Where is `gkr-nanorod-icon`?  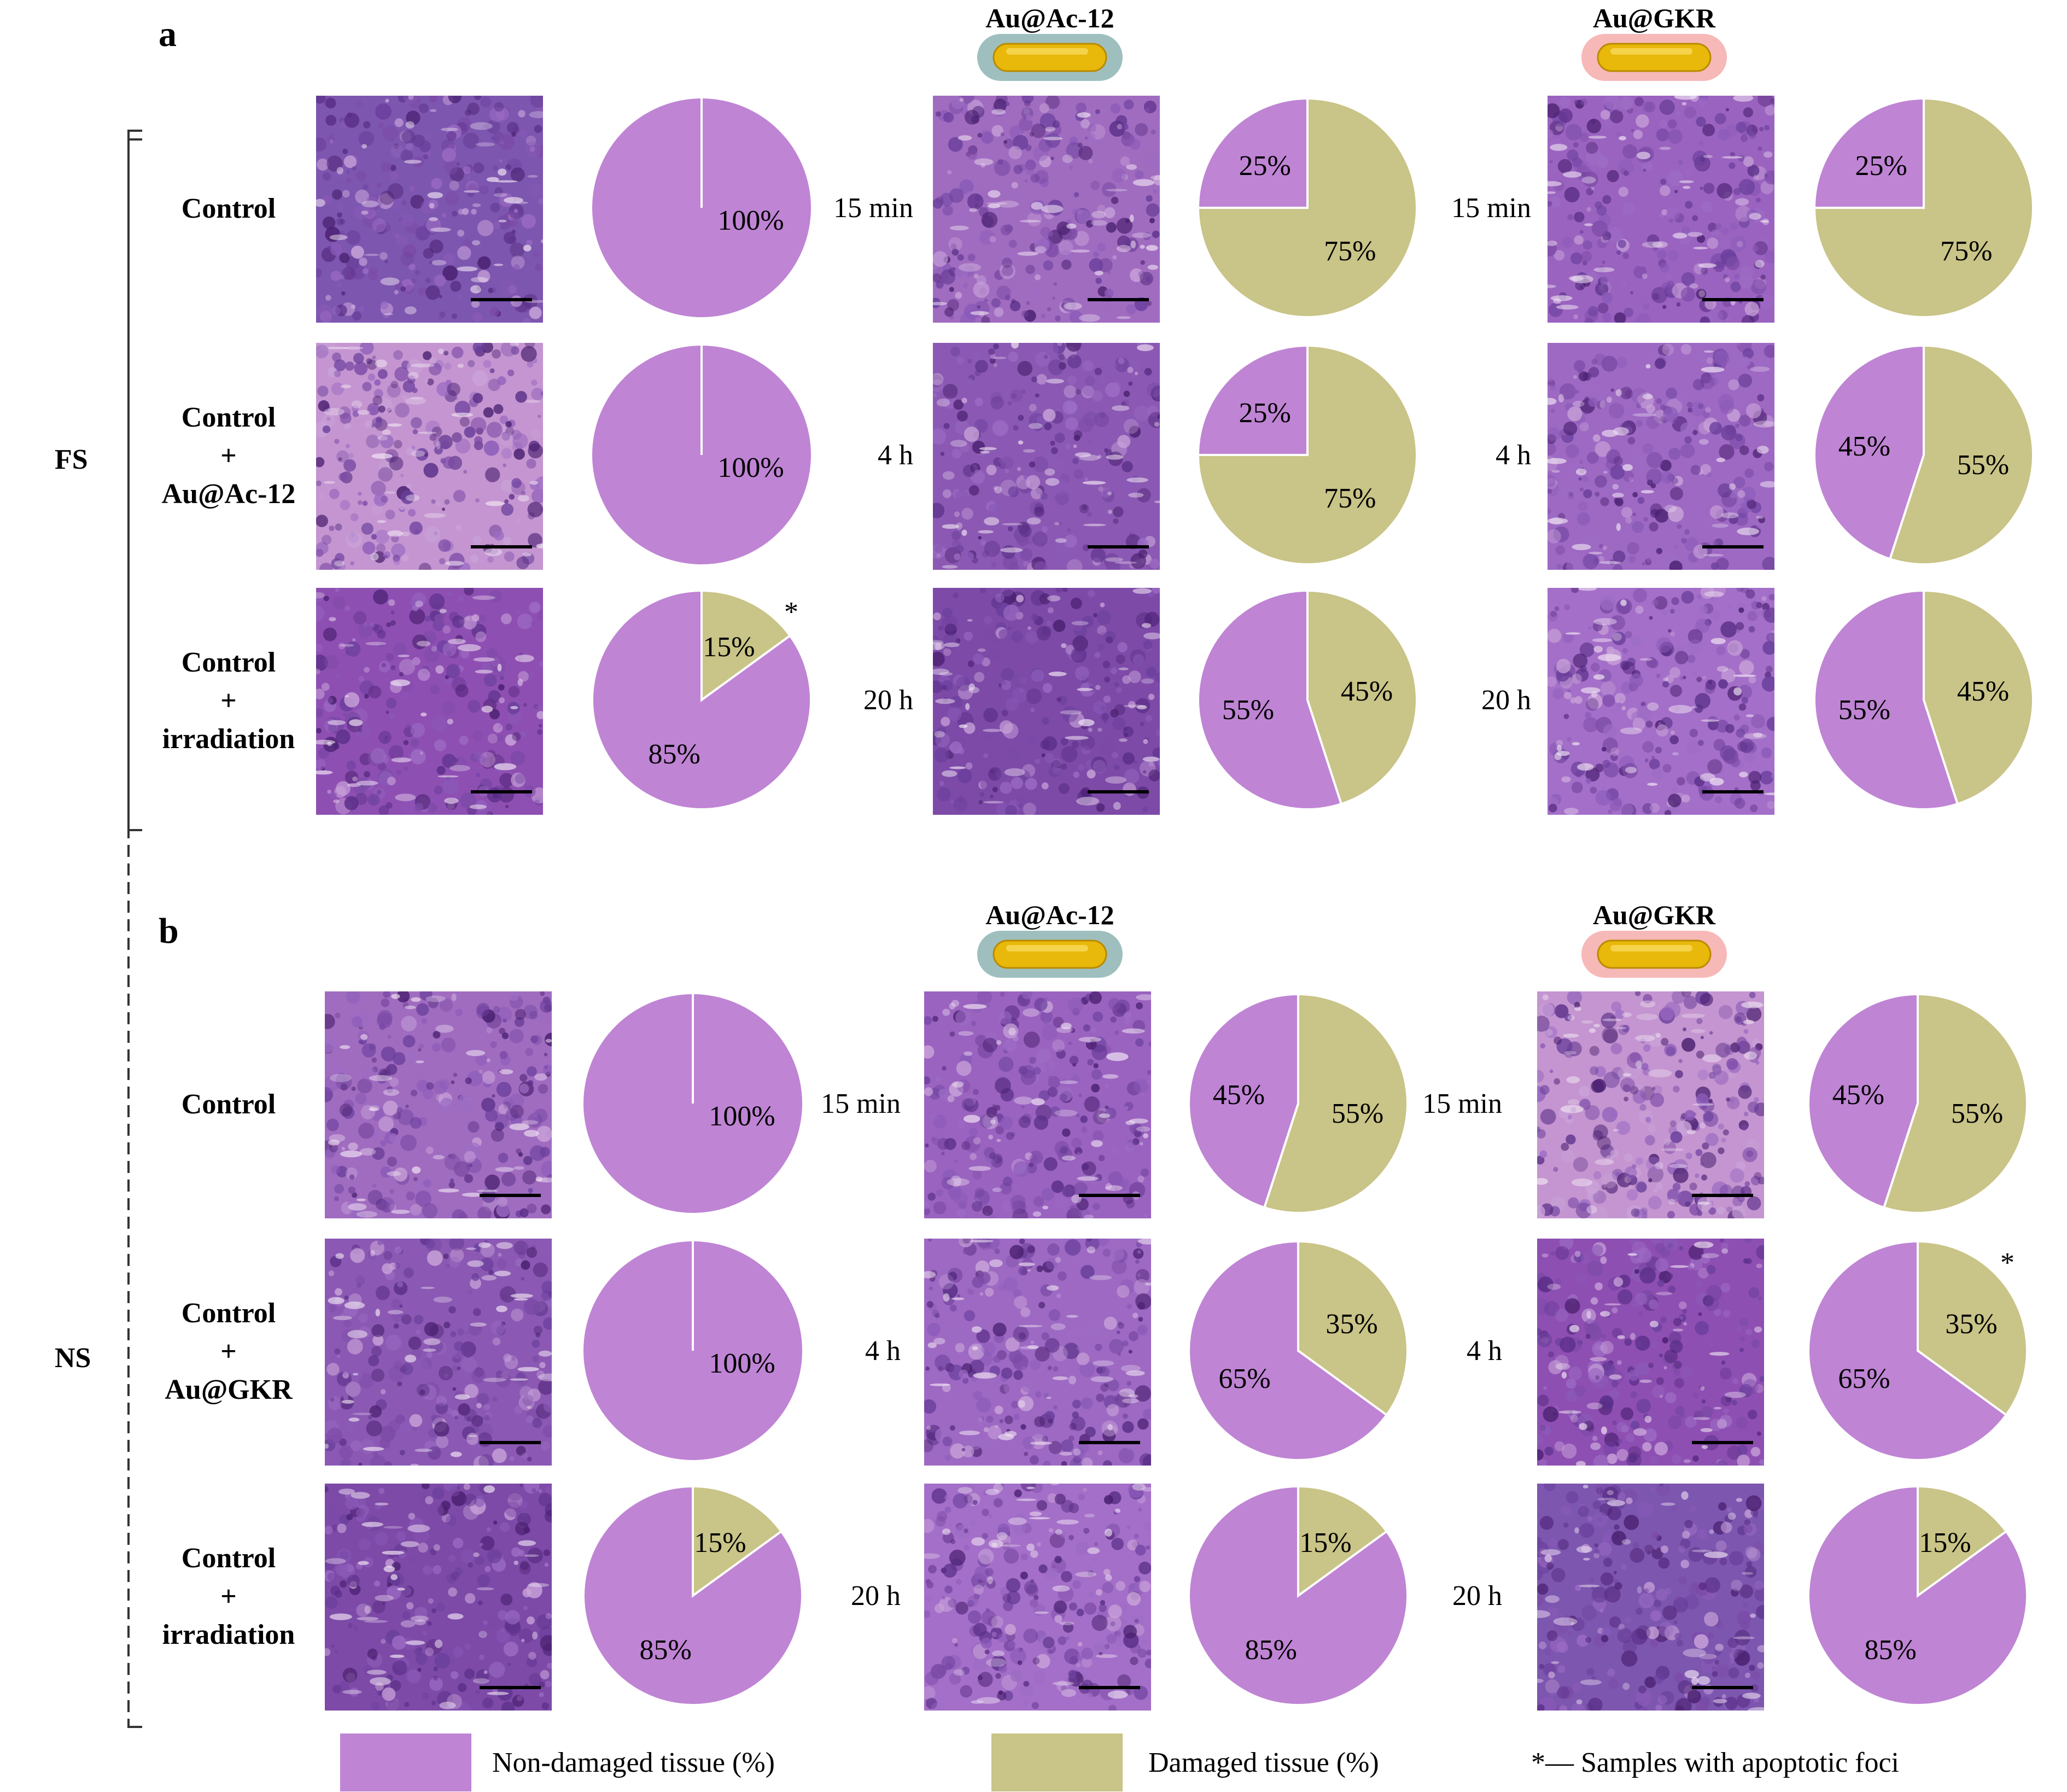 gkr-nanorod-icon is located at coordinates (1654, 59).